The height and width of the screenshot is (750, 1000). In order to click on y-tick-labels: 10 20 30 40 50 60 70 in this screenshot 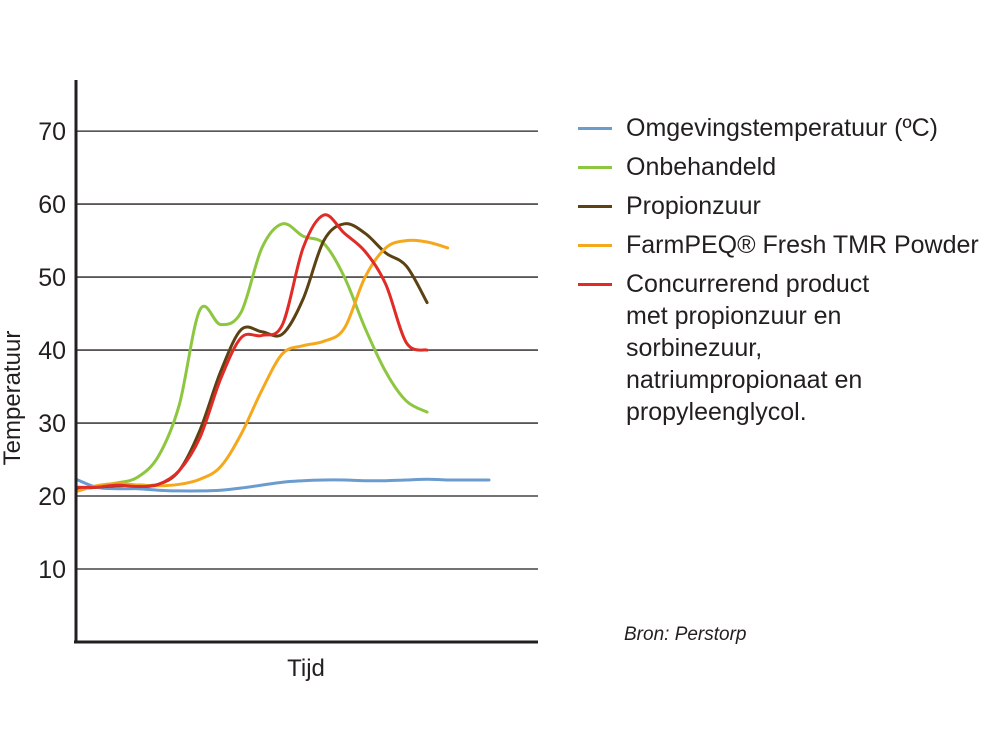, I will do `click(52, 351)`.